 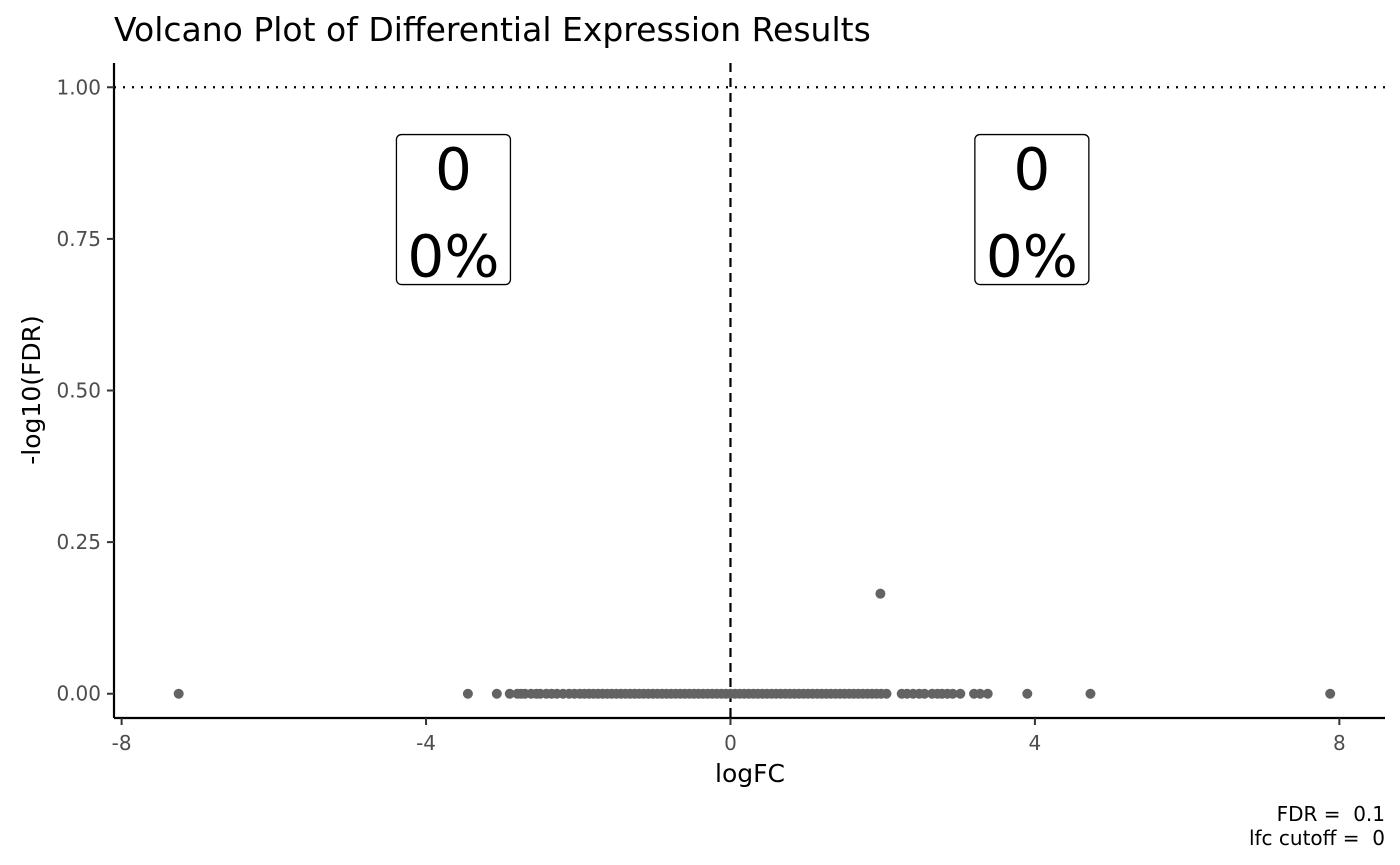 I want to click on y-tick-label: 0.25, so click(x=78, y=542).